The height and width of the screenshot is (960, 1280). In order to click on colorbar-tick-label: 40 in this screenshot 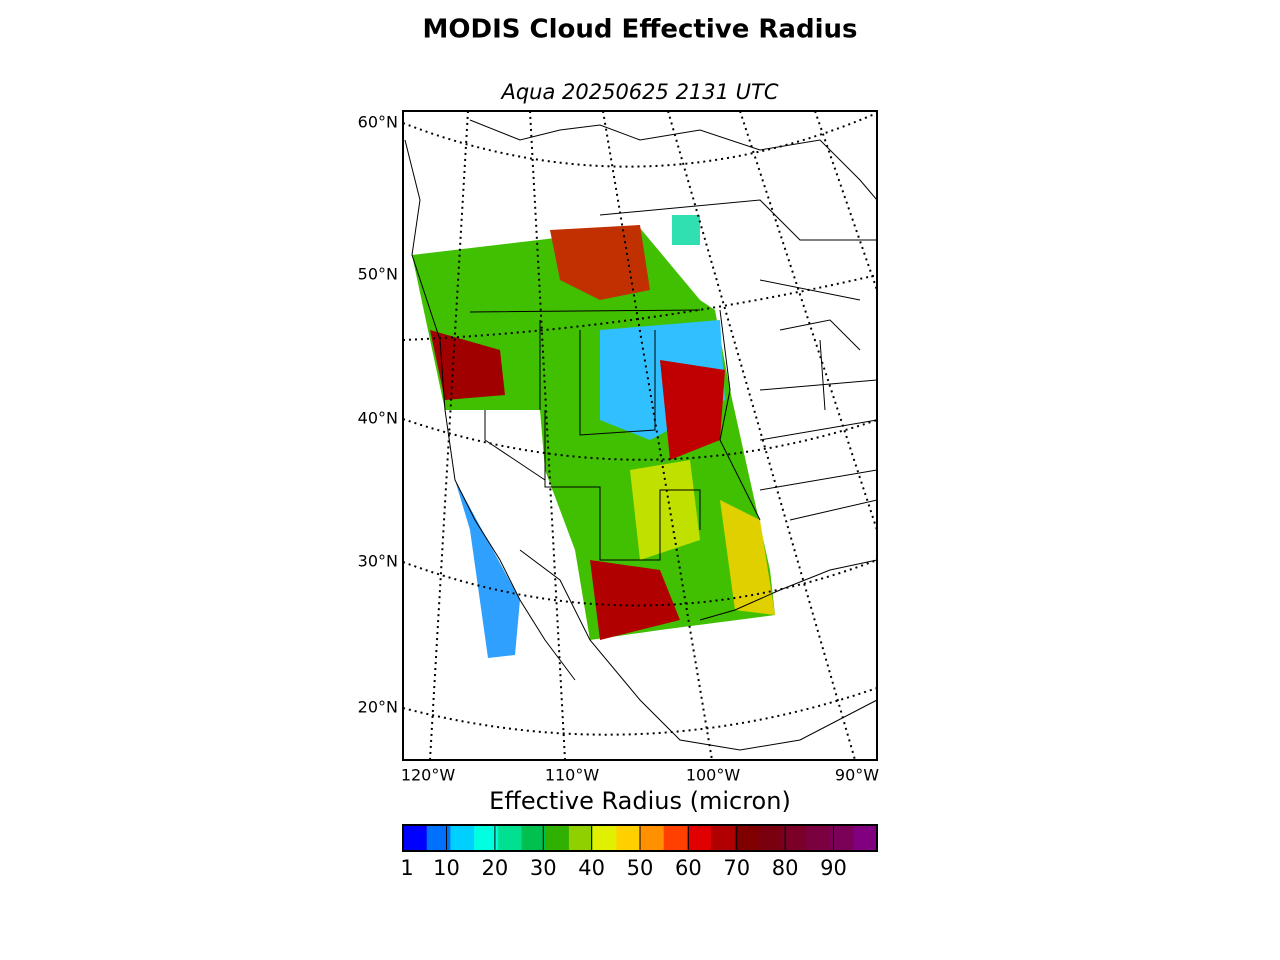, I will do `click(591, 868)`.